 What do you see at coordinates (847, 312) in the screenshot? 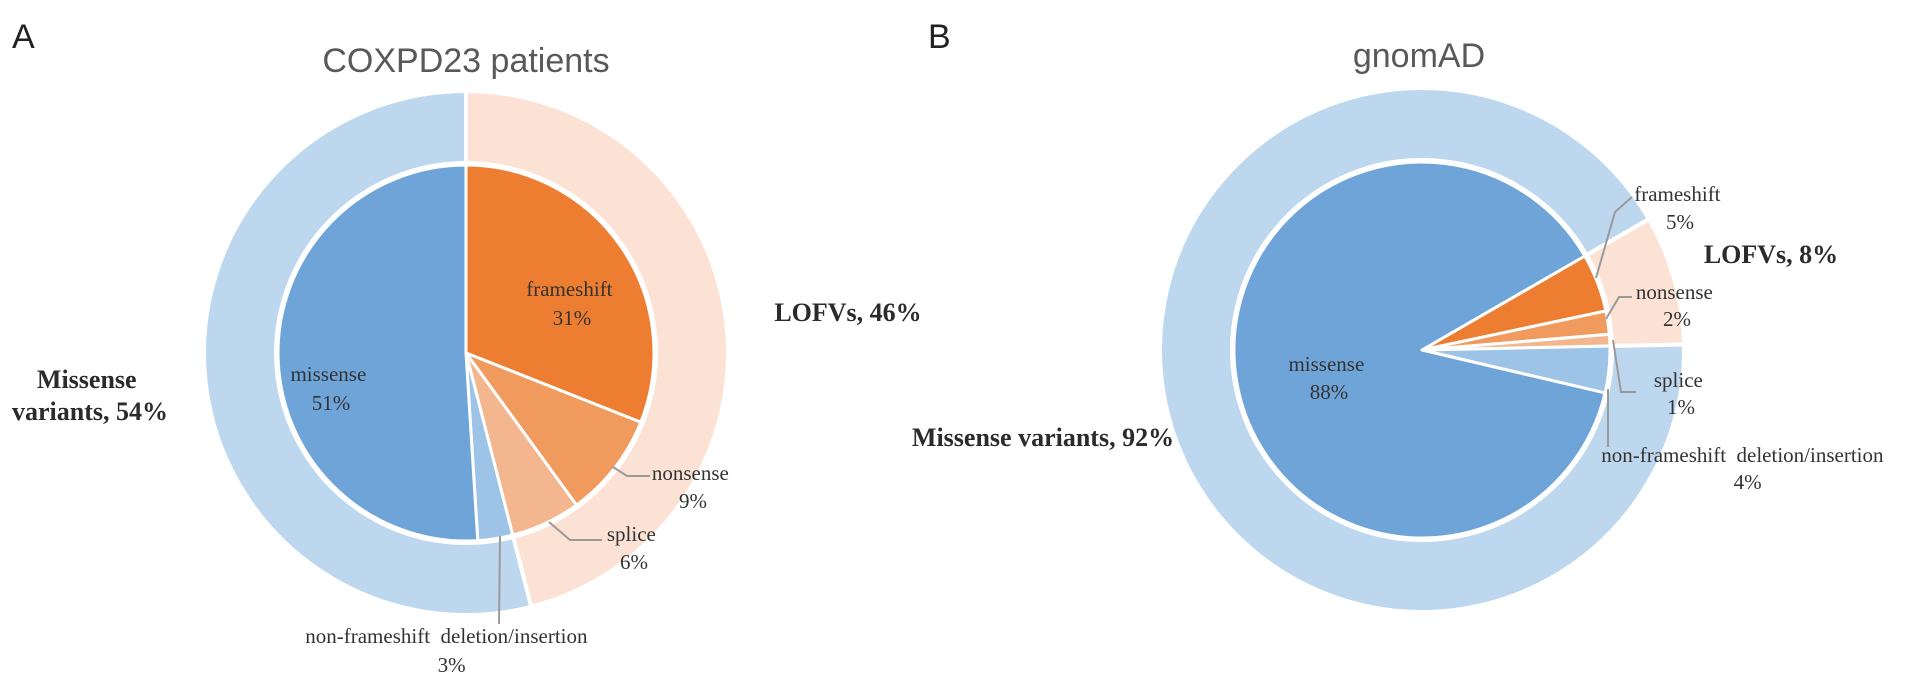
I see `panel-a-lofvs-label: LOFVs, 46%` at bounding box center [847, 312].